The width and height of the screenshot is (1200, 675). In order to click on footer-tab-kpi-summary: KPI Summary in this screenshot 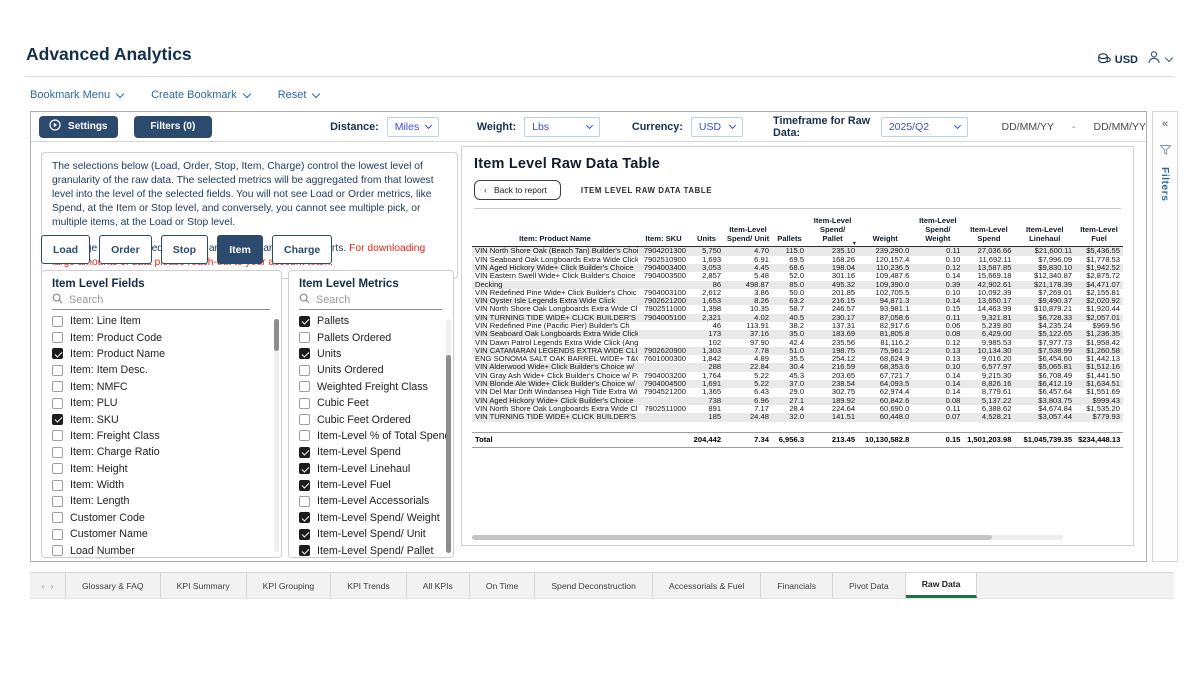, I will do `click(204, 585)`.